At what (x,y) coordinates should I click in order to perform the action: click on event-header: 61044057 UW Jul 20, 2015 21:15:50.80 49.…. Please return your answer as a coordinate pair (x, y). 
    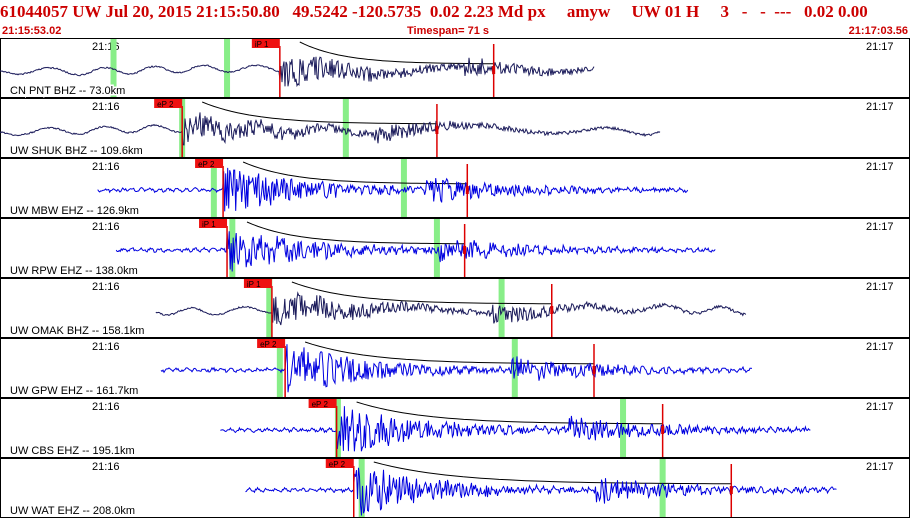
    Looking at the image, I should click on (455, 19).